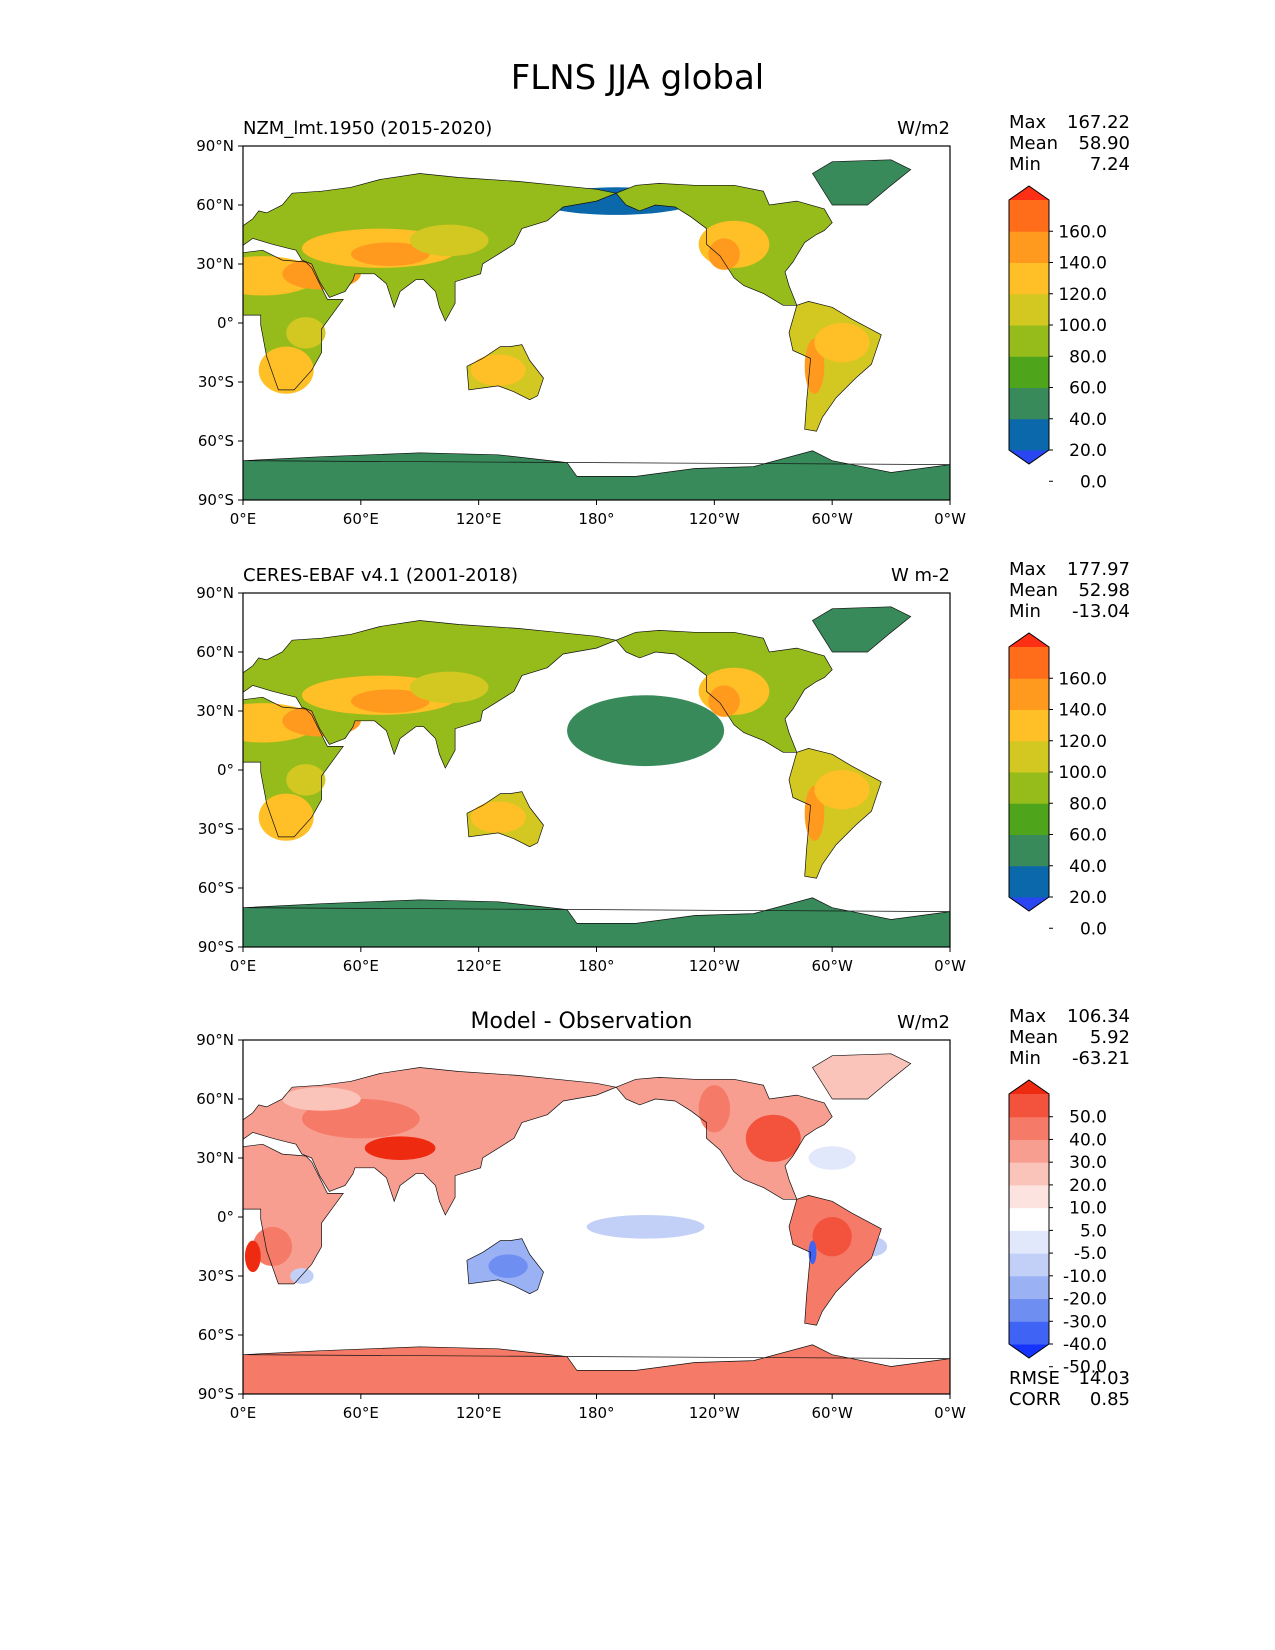 The height and width of the screenshot is (1650, 1275). Describe the element at coordinates (243, 519) in the screenshot. I see `lon-tick-label: 0°E` at that location.